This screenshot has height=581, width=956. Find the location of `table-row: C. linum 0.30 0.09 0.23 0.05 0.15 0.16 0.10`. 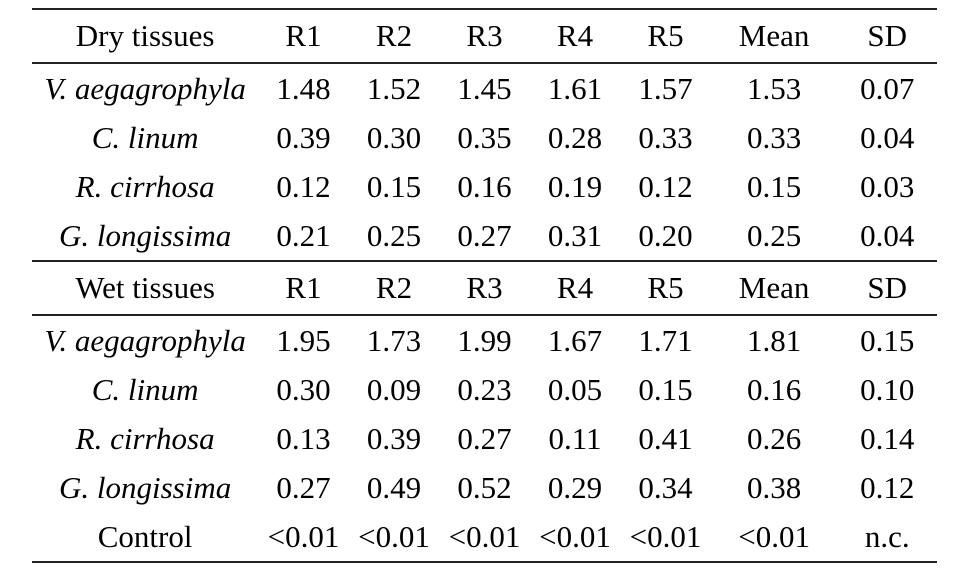

table-row: C. linum 0.30 0.09 0.23 0.05 0.15 0.16 0.10 is located at coordinates (484, 389).